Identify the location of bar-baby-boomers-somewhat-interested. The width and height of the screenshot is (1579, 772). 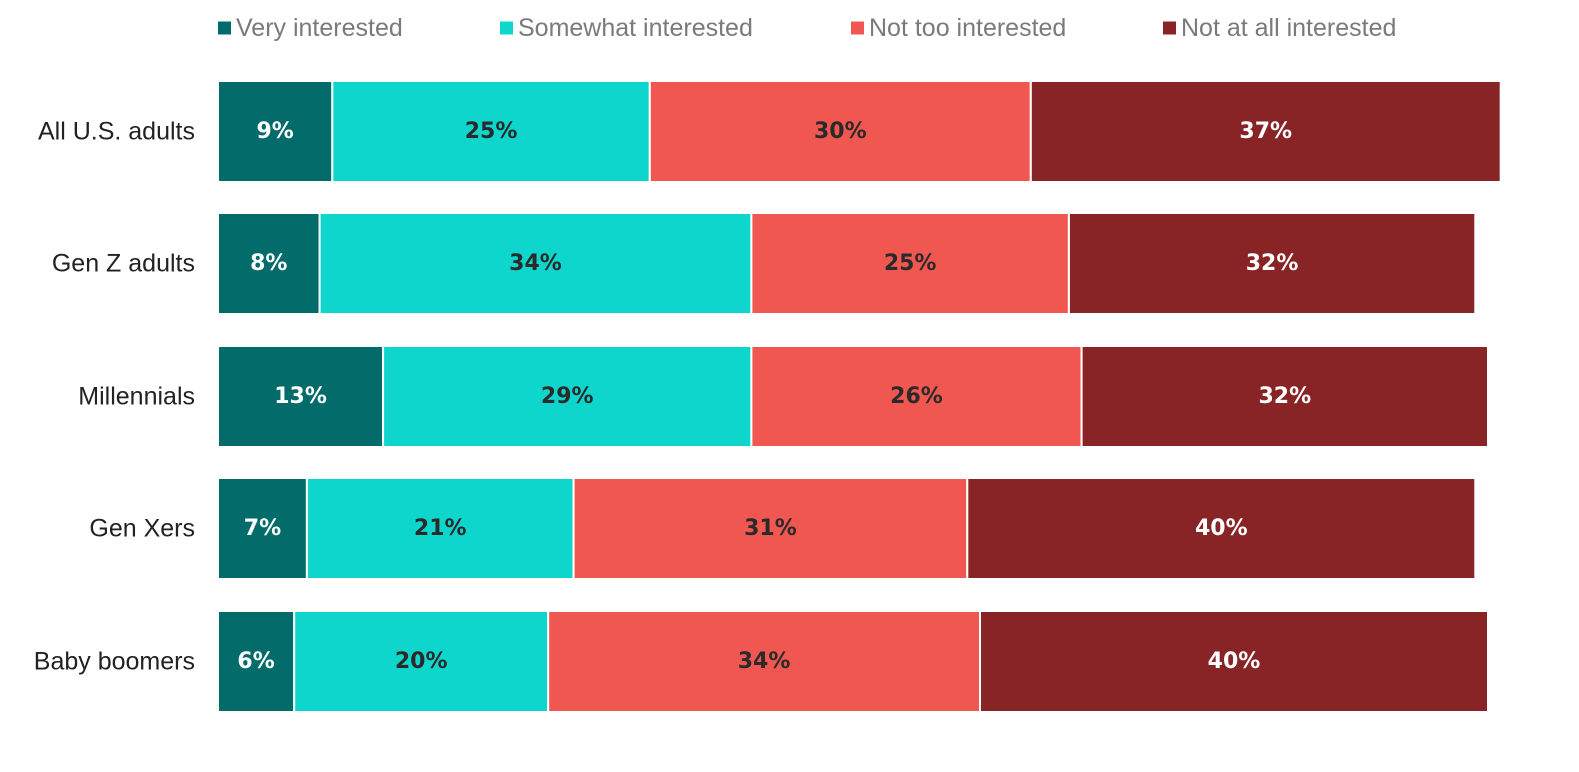
(421, 661).